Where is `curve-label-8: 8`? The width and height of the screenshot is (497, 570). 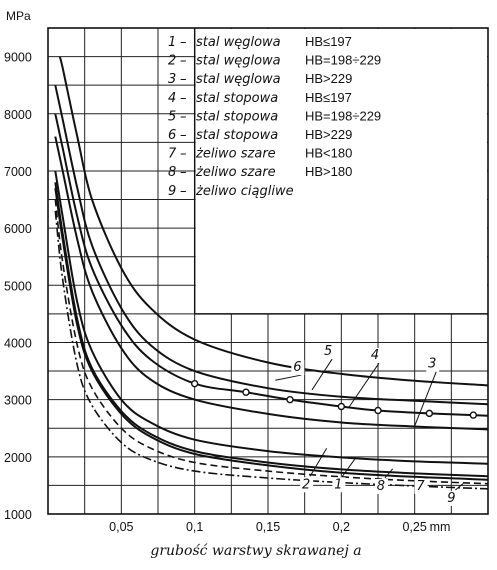 curve-label-8: 8 is located at coordinates (381, 486).